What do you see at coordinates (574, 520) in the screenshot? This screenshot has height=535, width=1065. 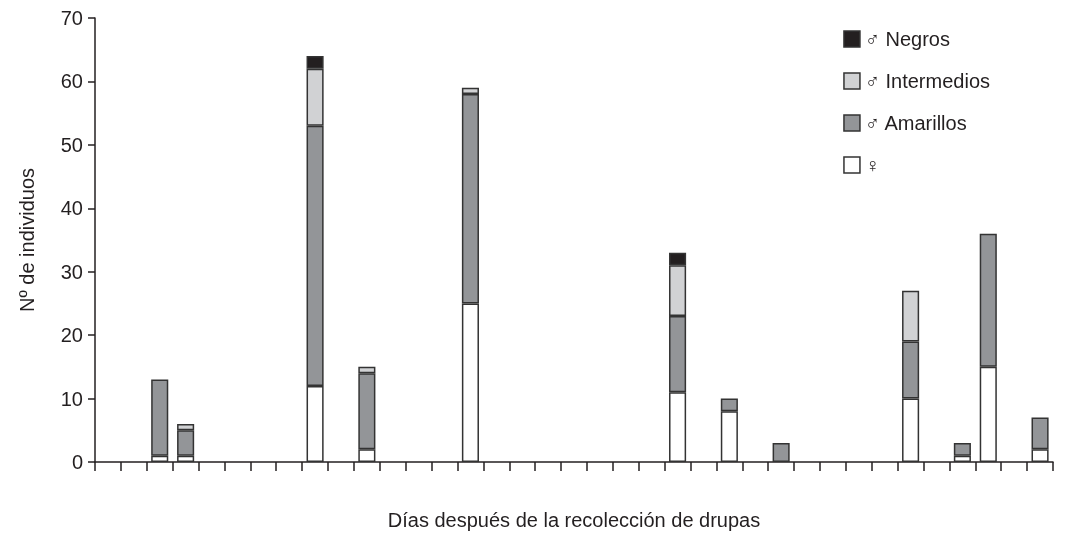 I see `x-axis-title: Días después de la recolección de drupas` at bounding box center [574, 520].